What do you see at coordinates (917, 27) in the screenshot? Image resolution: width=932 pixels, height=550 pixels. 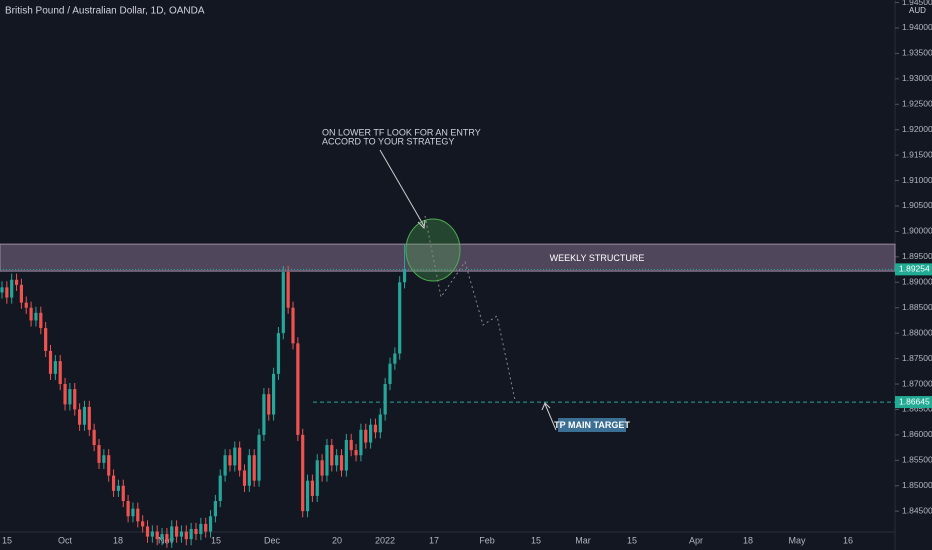 I see `y-tick-label: 1.94000` at bounding box center [917, 27].